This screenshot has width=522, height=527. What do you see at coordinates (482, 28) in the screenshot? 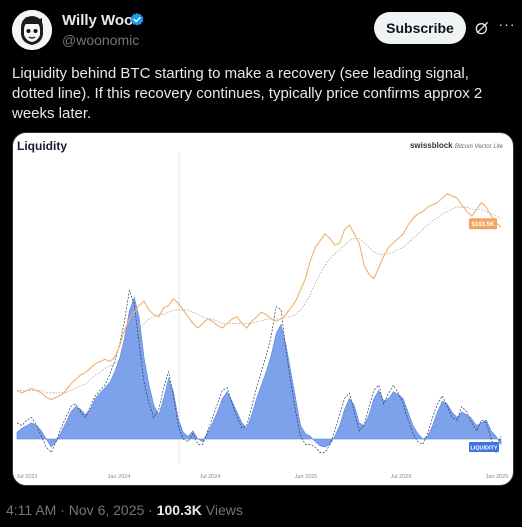
I see `grok-icon` at bounding box center [482, 28].